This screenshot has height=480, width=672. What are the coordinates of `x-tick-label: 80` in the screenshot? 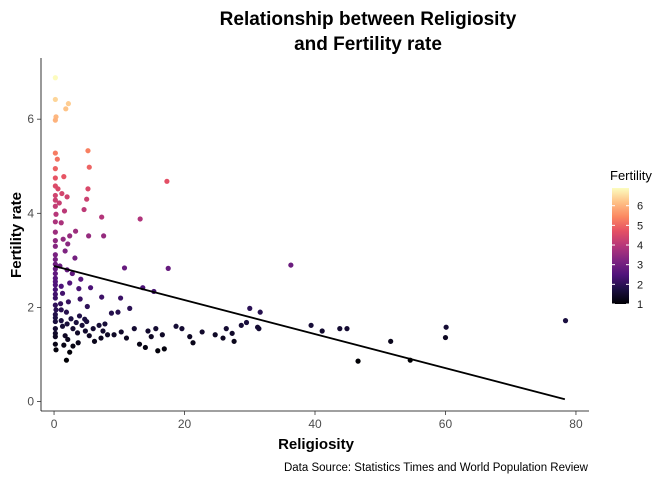 It's located at (576, 424).